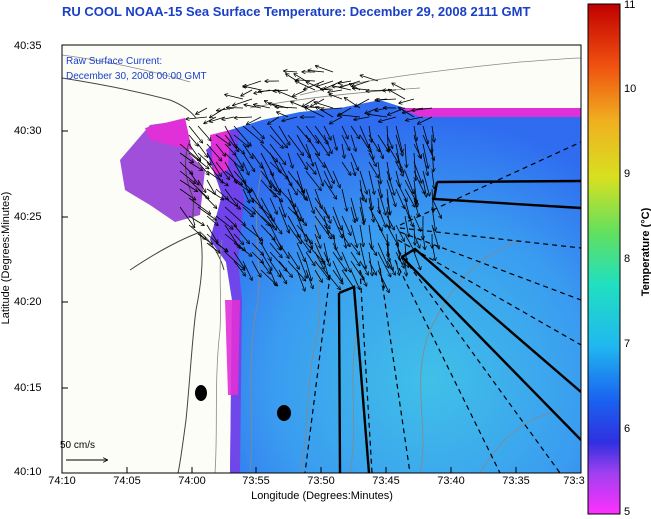 This screenshot has width=651, height=519. Describe the element at coordinates (574, 481) in the screenshot. I see `x-tick-label: 73:3` at that location.